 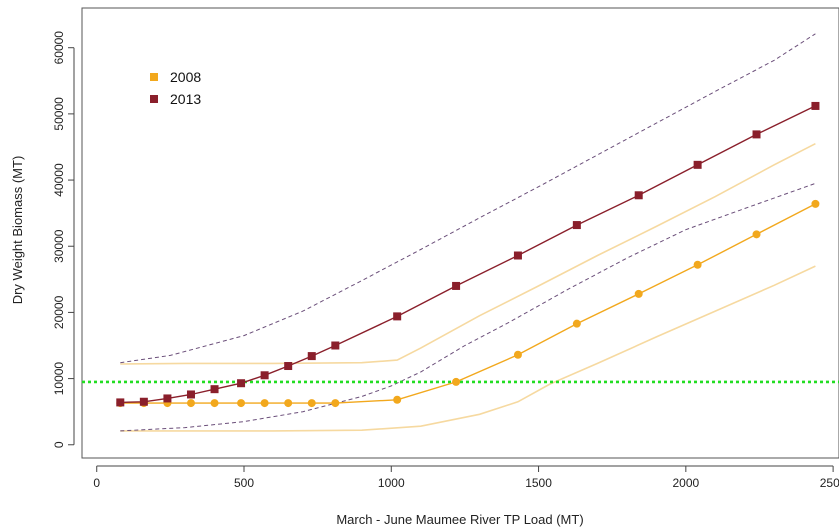 What do you see at coordinates (59, 379) in the screenshot?
I see `y-tick-label: 10000` at bounding box center [59, 379].